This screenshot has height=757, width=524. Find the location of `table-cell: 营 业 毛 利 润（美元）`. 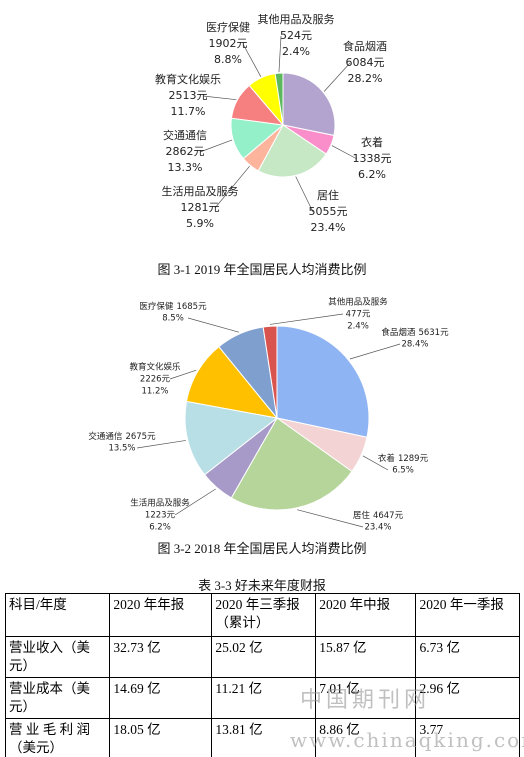

table-cell: 营 业 毛 利 润（美元） is located at coordinates (57, 737).